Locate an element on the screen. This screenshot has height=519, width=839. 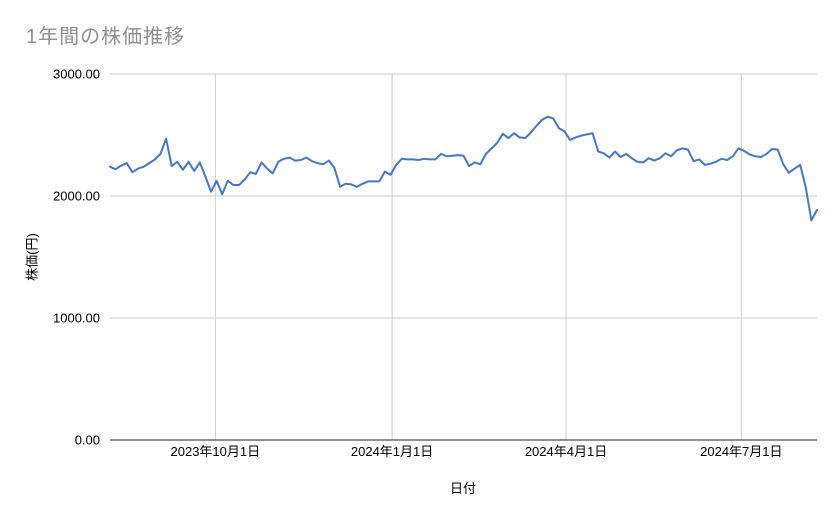
y-tick-label: 3000.00 is located at coordinates (76, 74).